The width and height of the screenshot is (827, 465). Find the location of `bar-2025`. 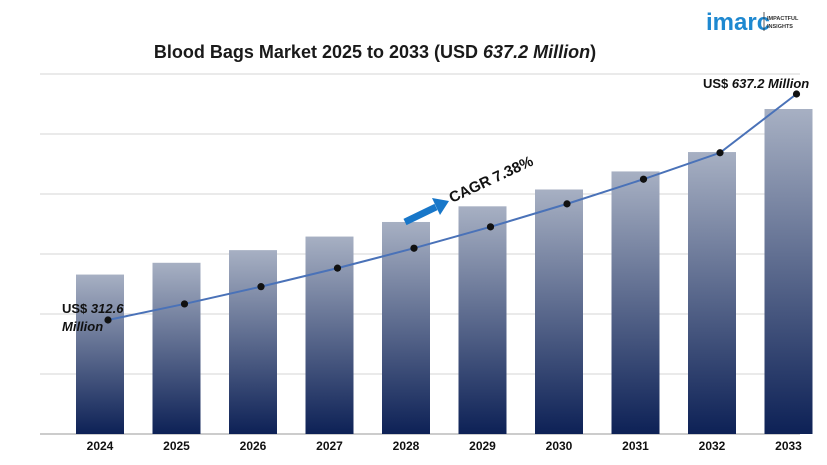

bar-2025 is located at coordinates (176, 348).